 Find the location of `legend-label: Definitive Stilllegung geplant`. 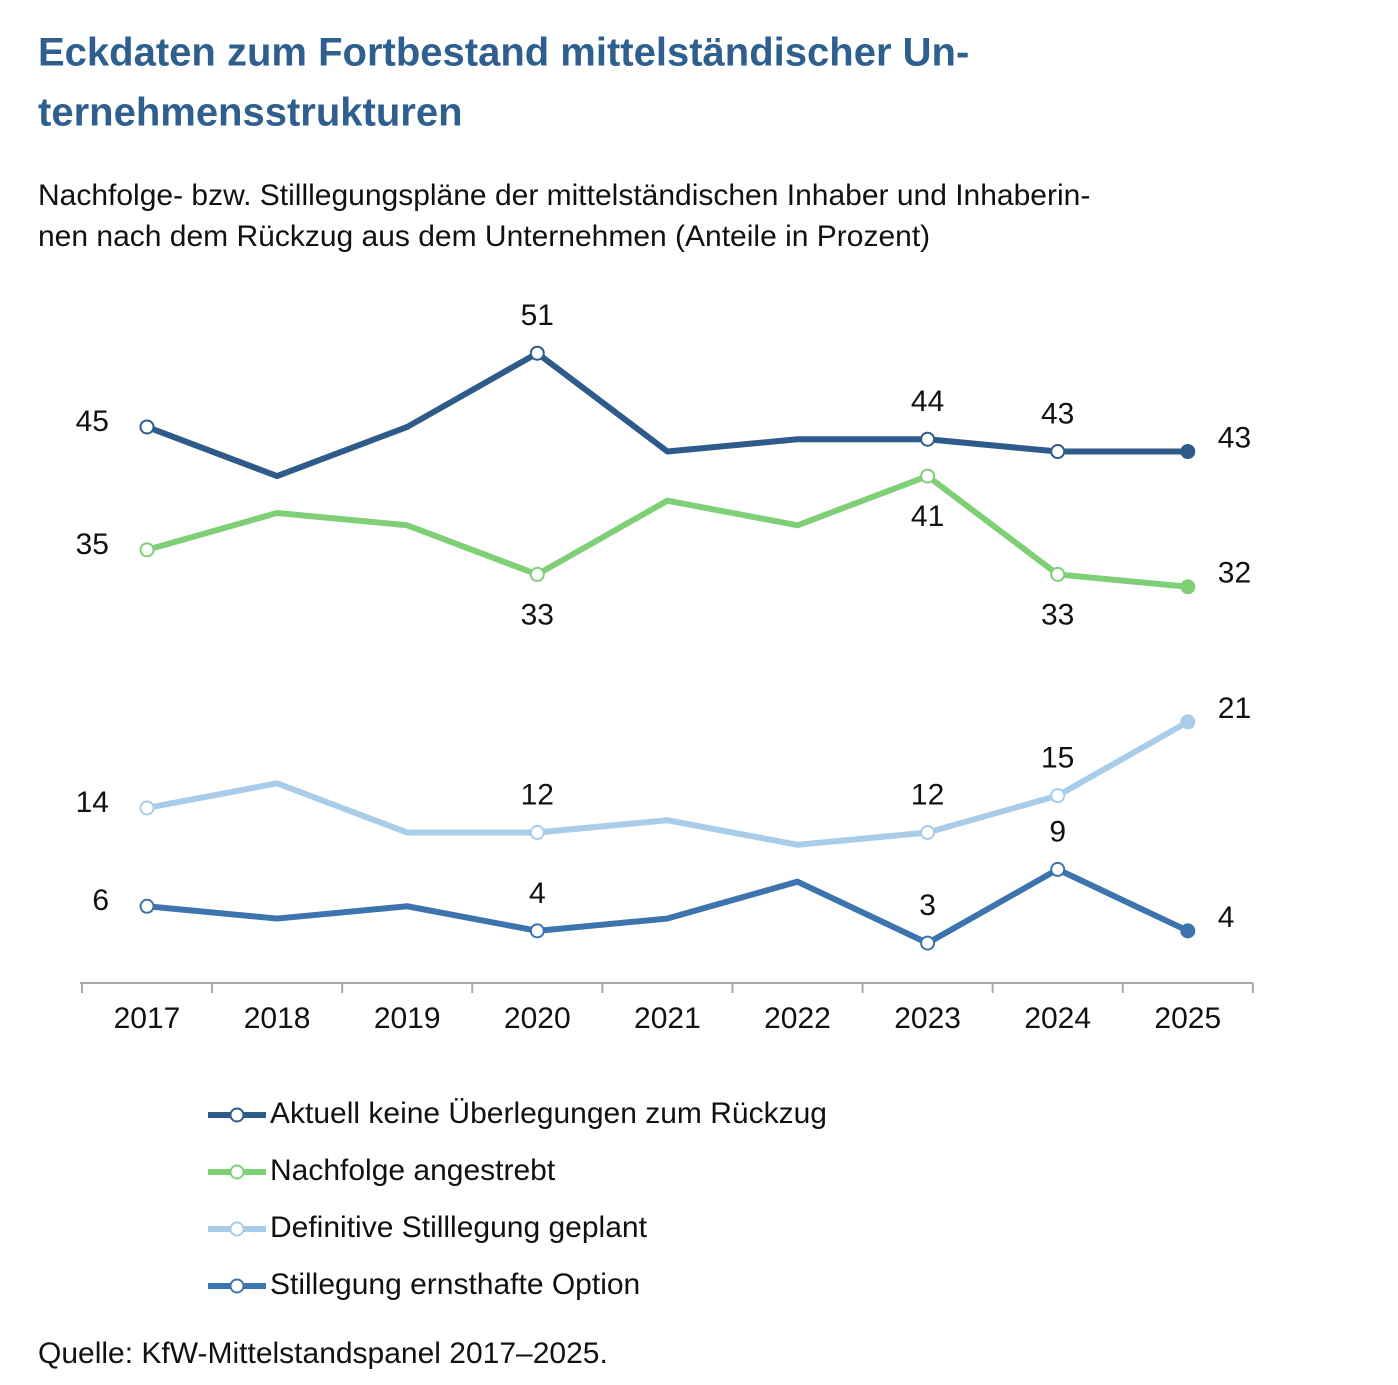

legend-label: Definitive Stilllegung geplant is located at coordinates (459, 1227).